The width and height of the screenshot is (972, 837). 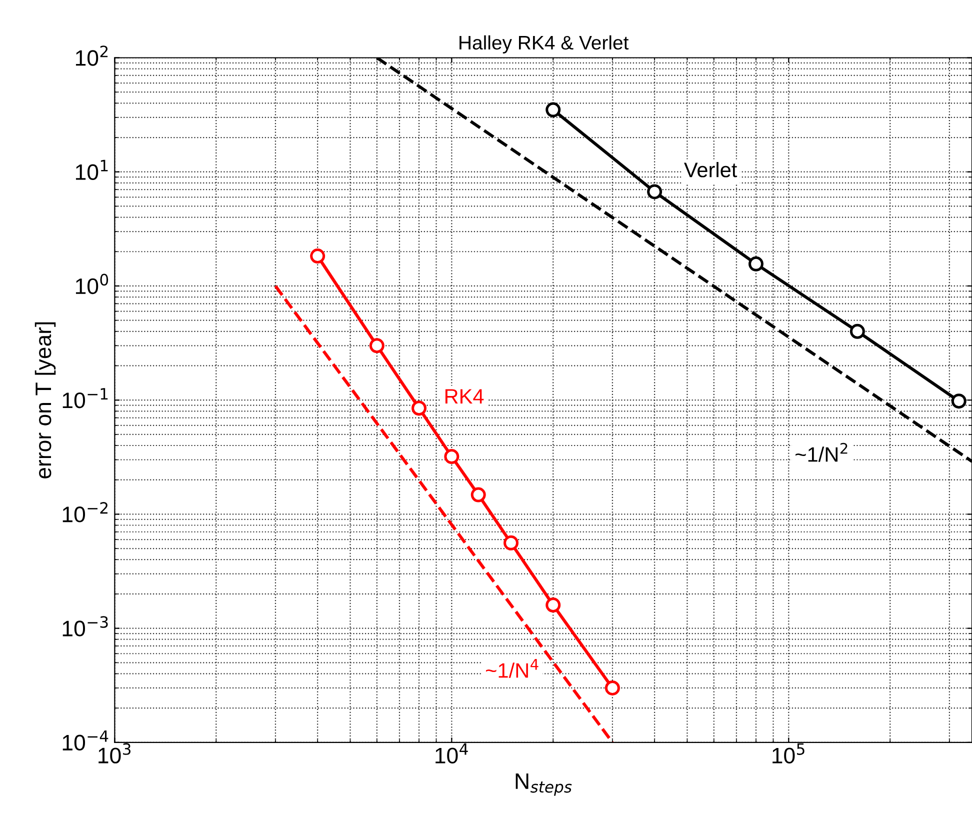 I want to click on series-label: Verlet, so click(x=711, y=170).